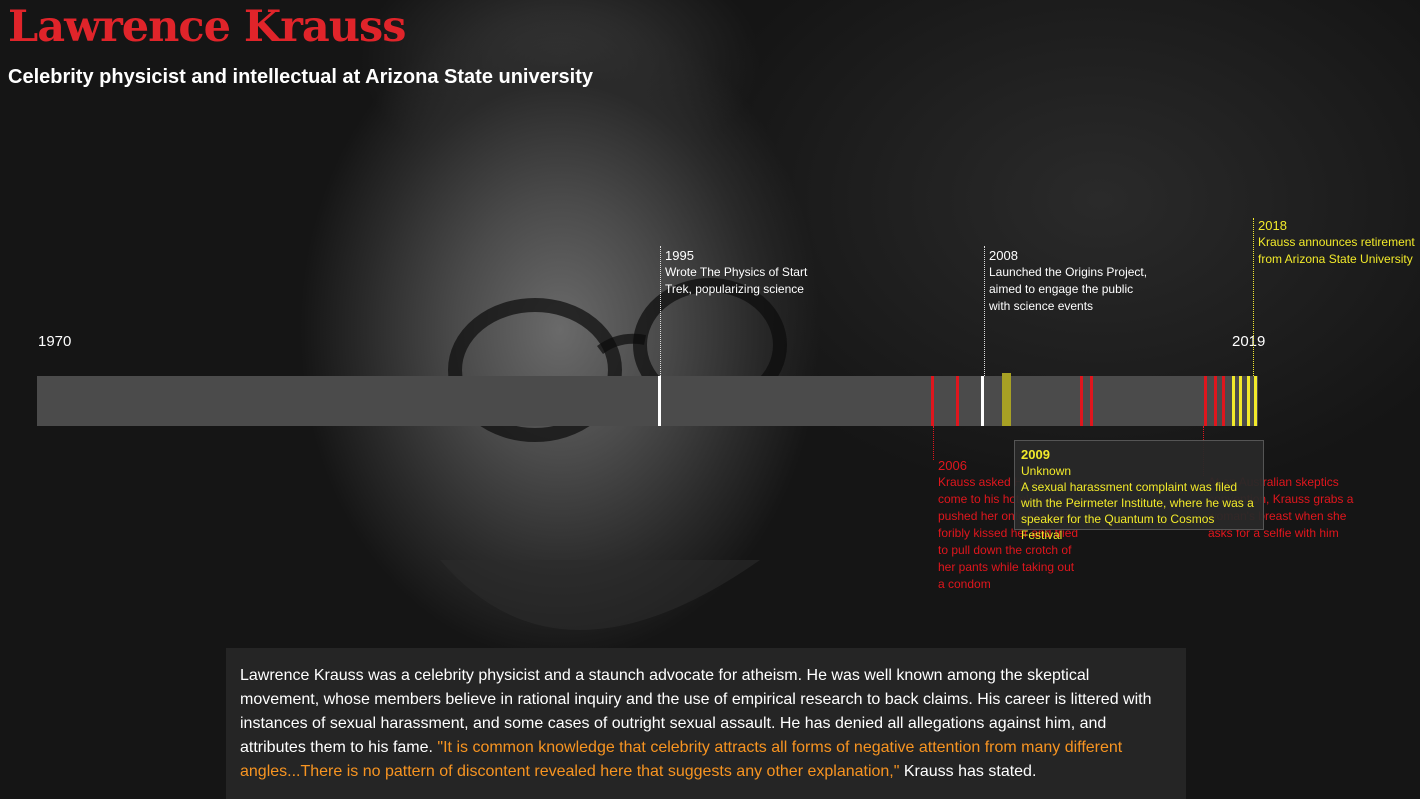  Describe the element at coordinates (968, 771) in the screenshot. I see `summary-quote-suffix: Krauss has stated.` at that location.